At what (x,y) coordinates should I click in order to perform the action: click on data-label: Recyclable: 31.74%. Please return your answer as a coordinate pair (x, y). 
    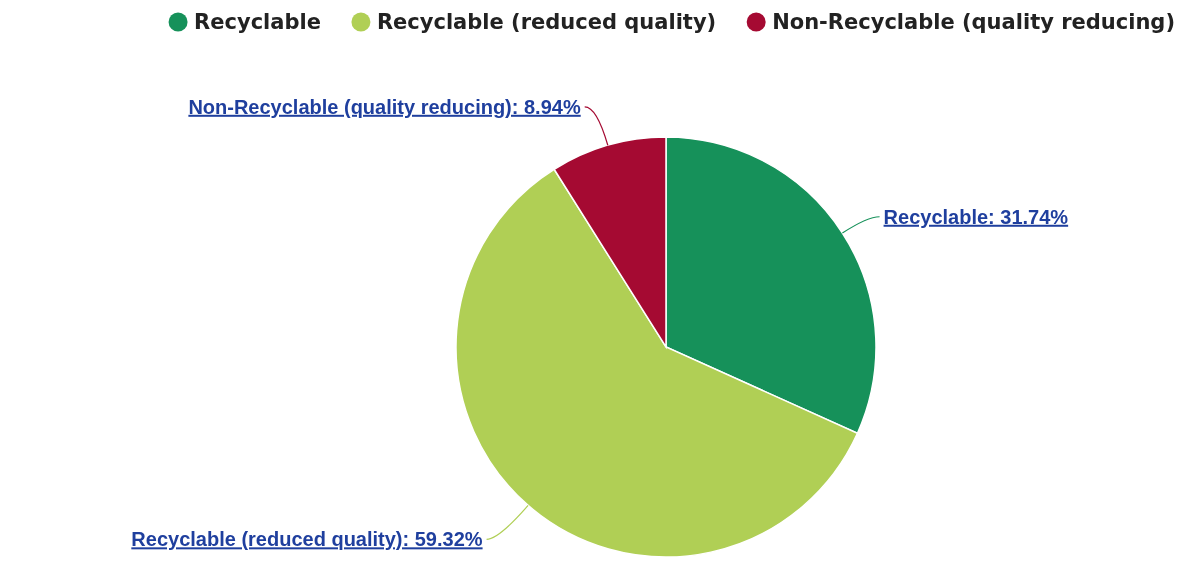
    Looking at the image, I should click on (976, 216).